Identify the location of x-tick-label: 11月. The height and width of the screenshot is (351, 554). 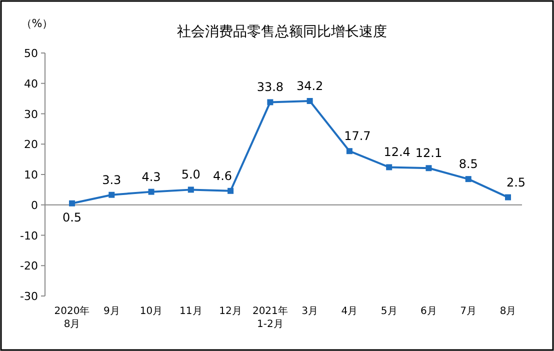
(191, 311).